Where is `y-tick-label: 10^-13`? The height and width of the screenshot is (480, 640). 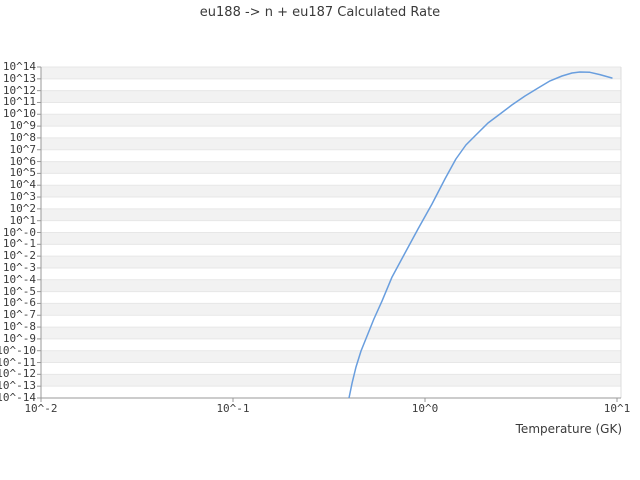
y-tick-label: 10^-13 is located at coordinates (18, 386).